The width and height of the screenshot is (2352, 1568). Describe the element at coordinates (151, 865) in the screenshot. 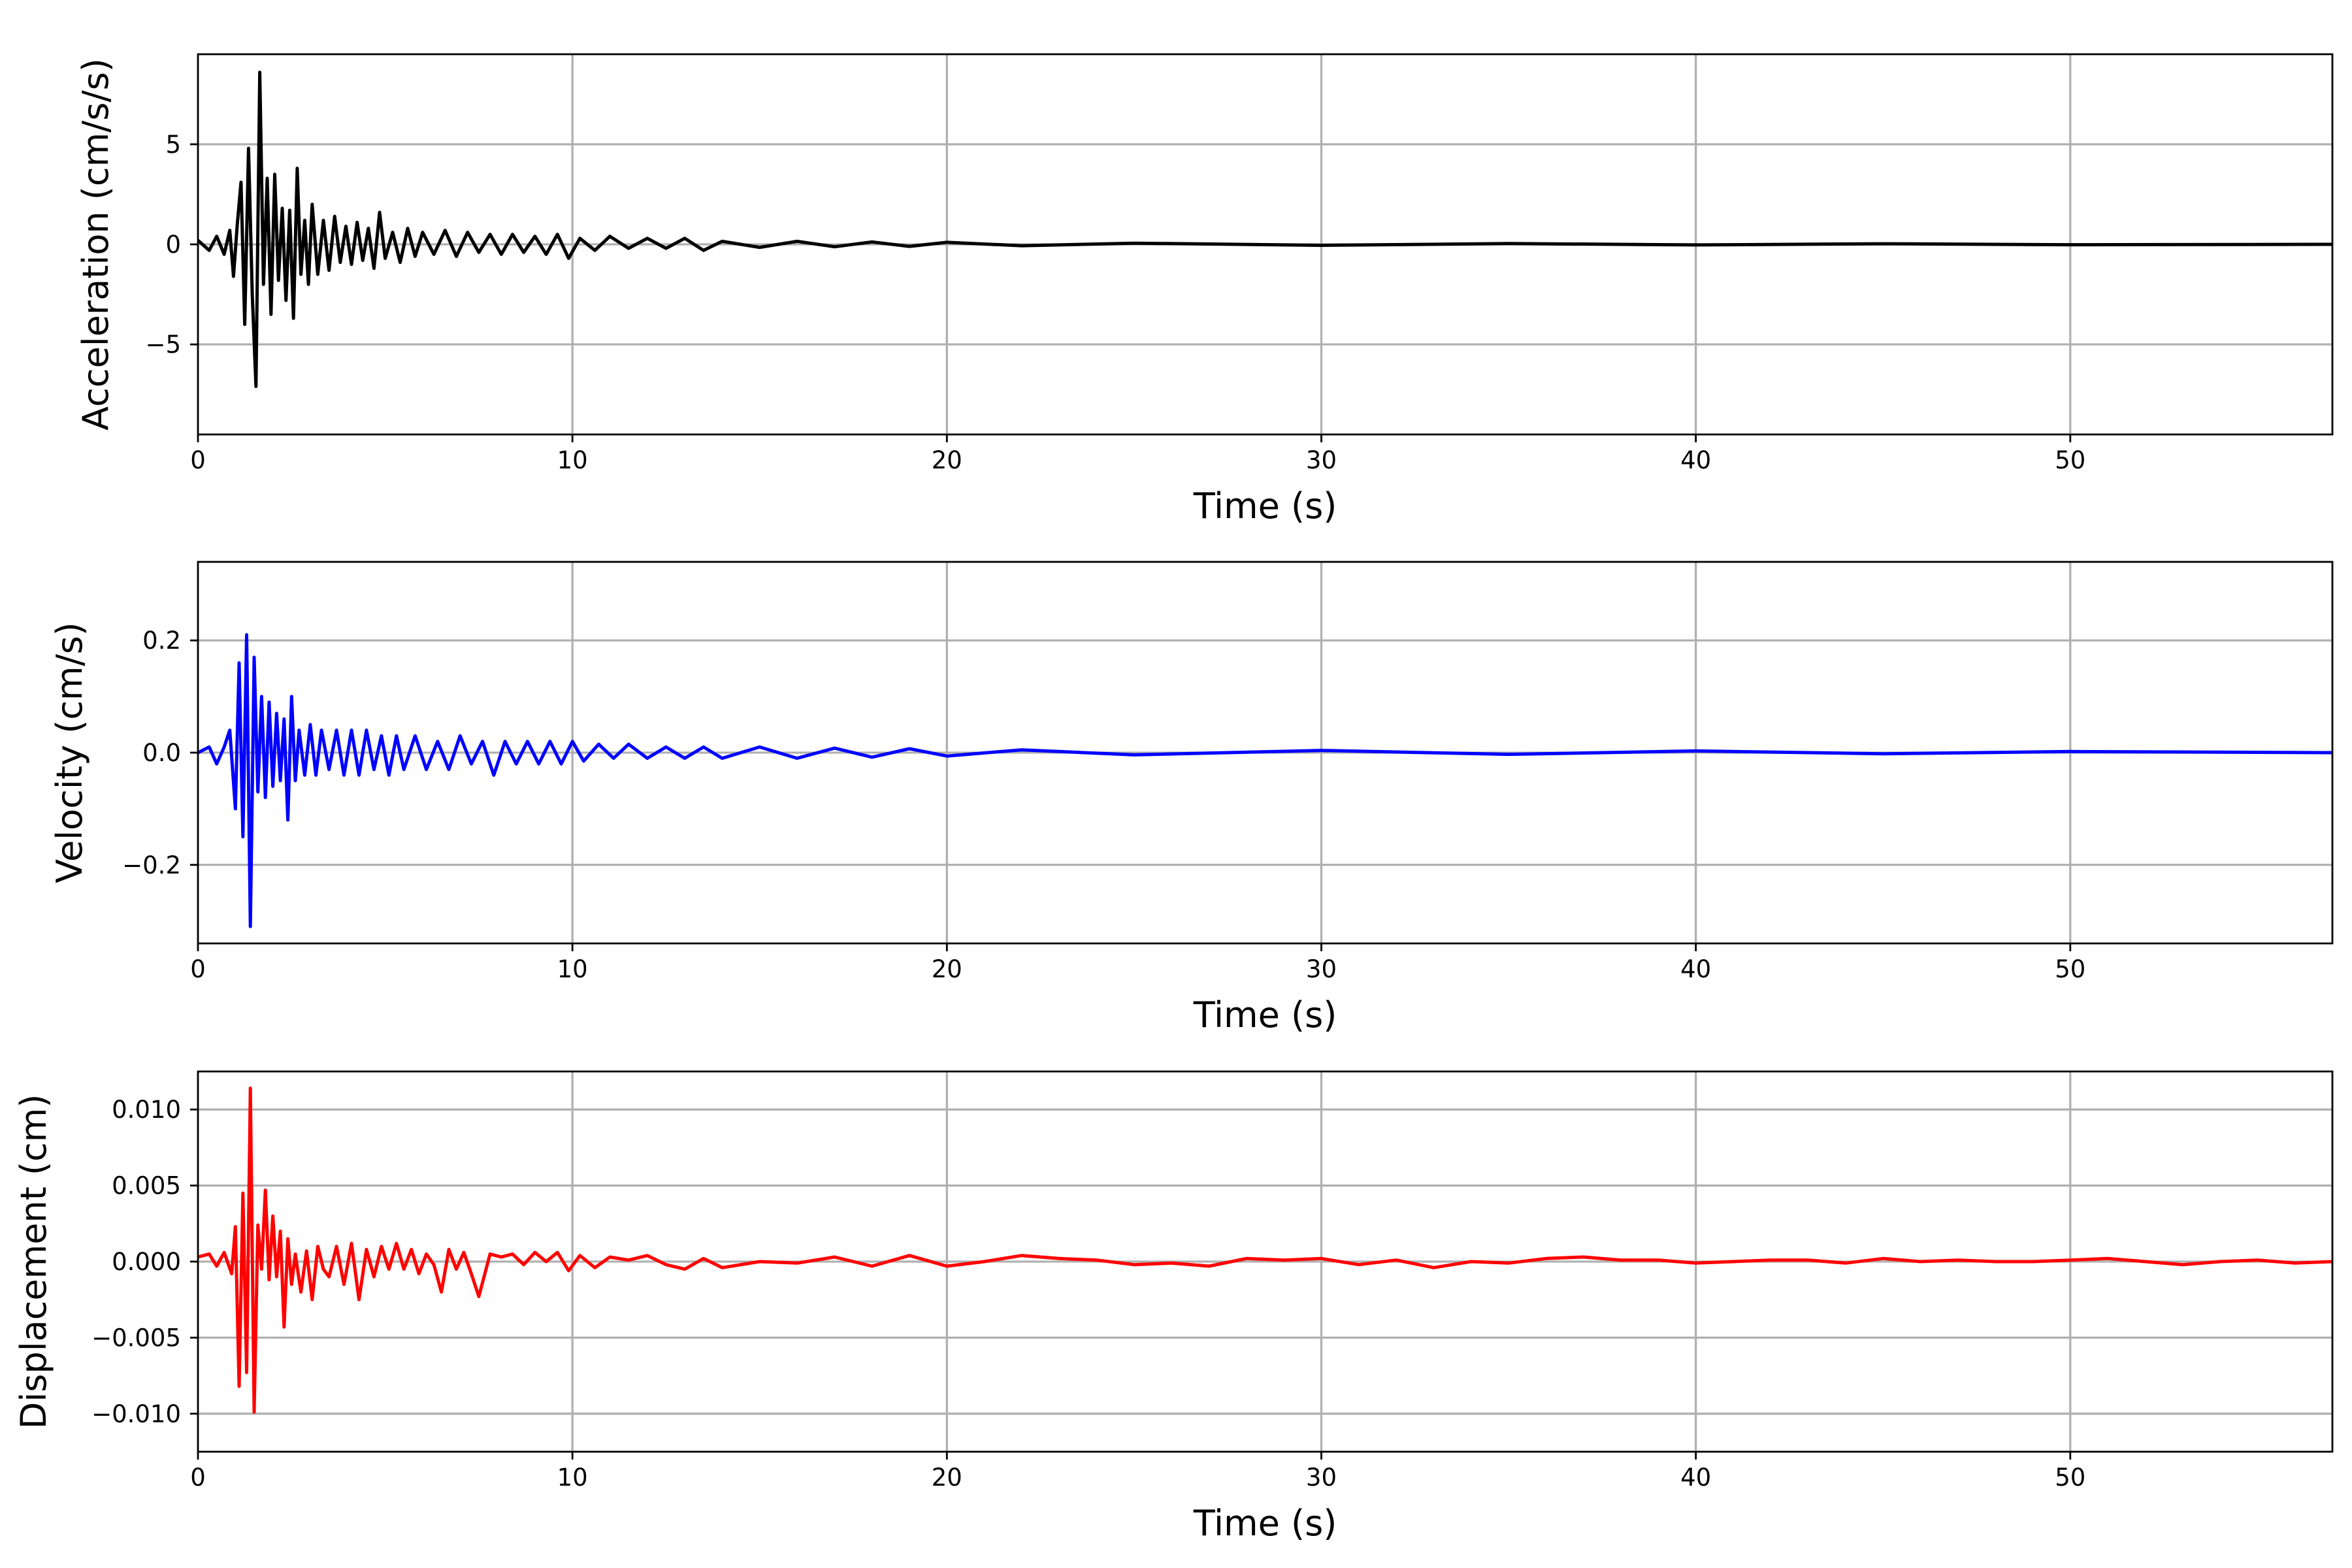

I see `y-tick-label: −0.2` at that location.